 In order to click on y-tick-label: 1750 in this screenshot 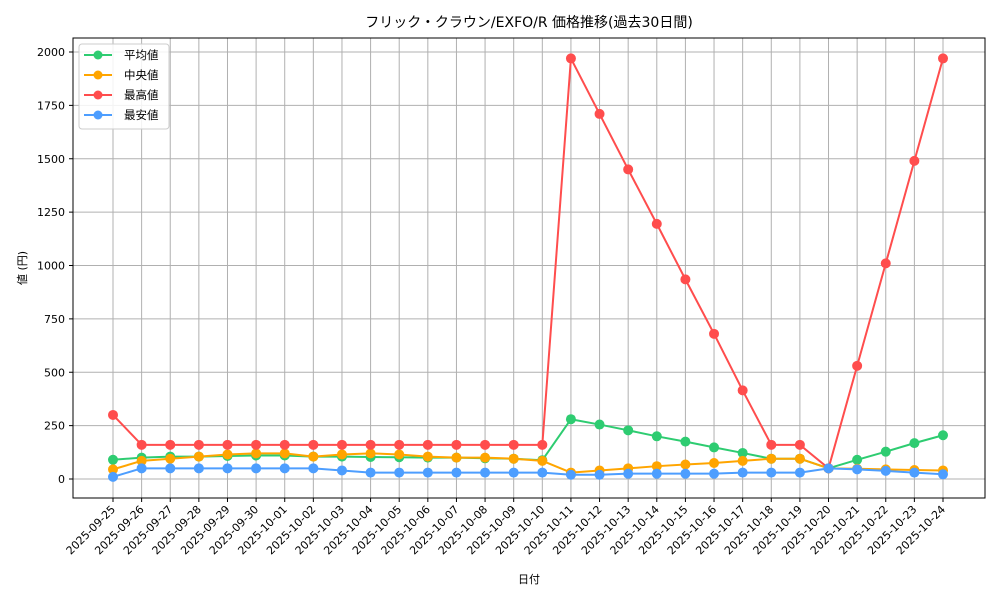, I will do `click(51, 105)`.